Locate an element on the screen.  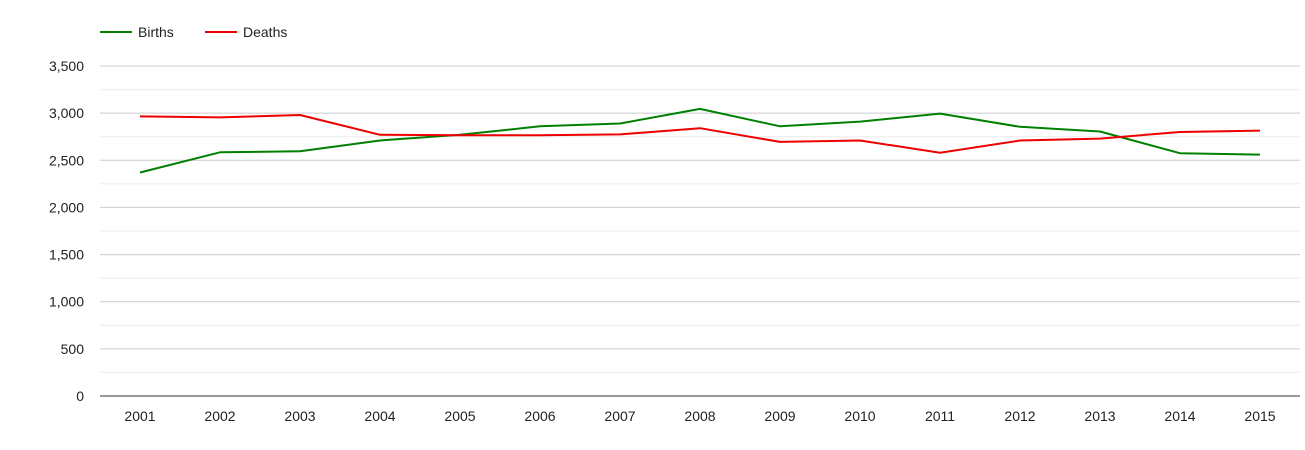
y-axis-tick-labels: 0 500 1,000 1,500 2,000 2,500 3,000 3,500 is located at coordinates (66, 231).